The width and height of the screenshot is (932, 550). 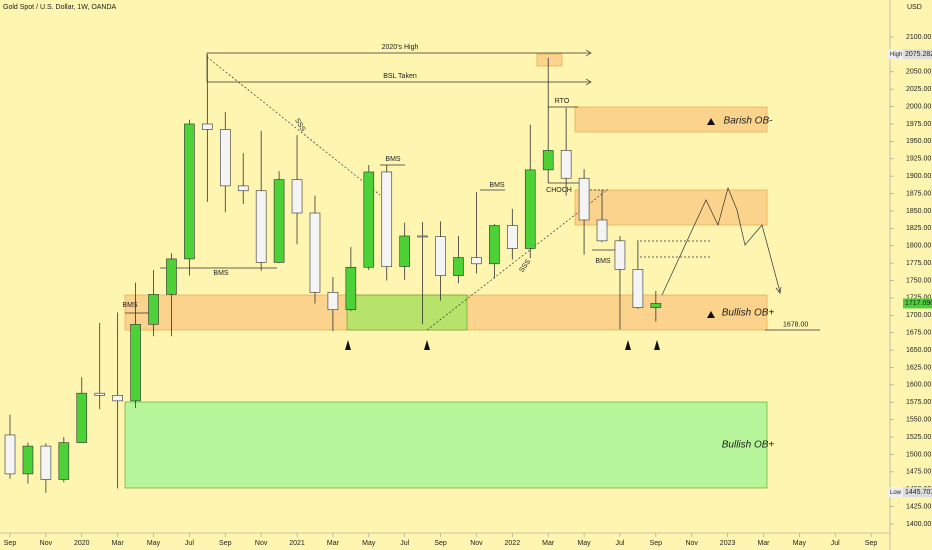 I want to click on price-tag-name: Low, so click(x=896, y=493).